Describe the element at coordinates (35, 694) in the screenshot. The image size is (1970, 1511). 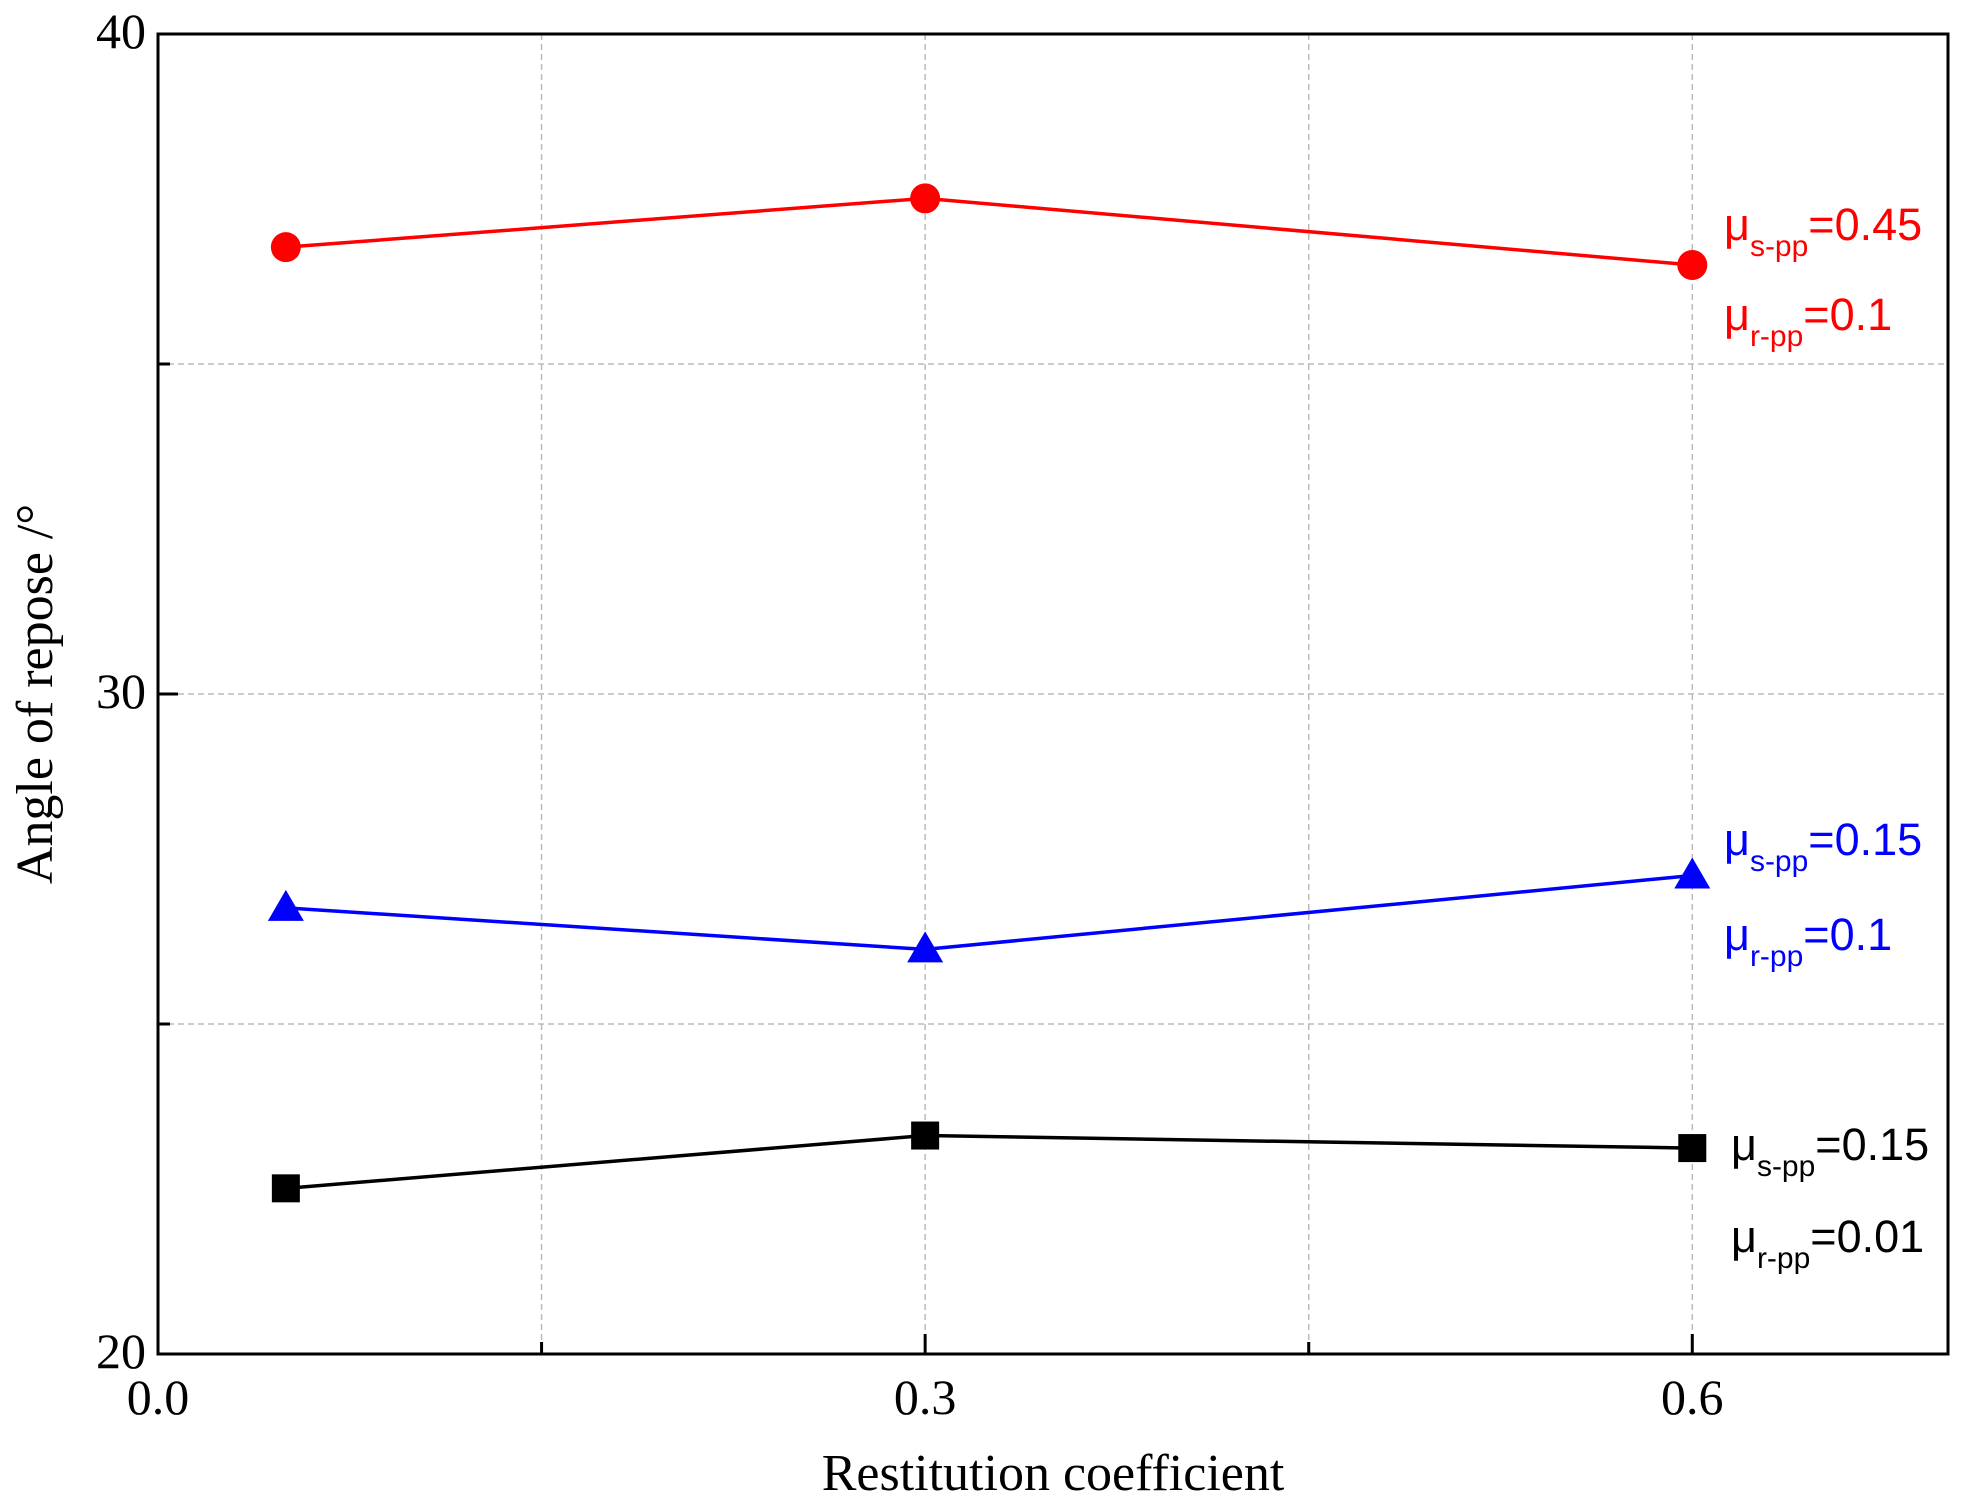
I see `y-axis-title: Angle of repose /°` at that location.